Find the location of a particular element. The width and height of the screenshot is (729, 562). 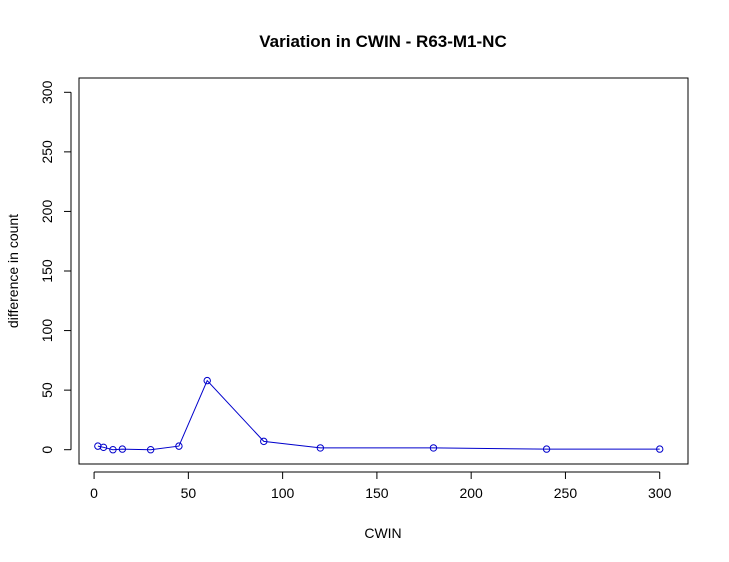

y-tick-label: 0 is located at coordinates (47, 450).